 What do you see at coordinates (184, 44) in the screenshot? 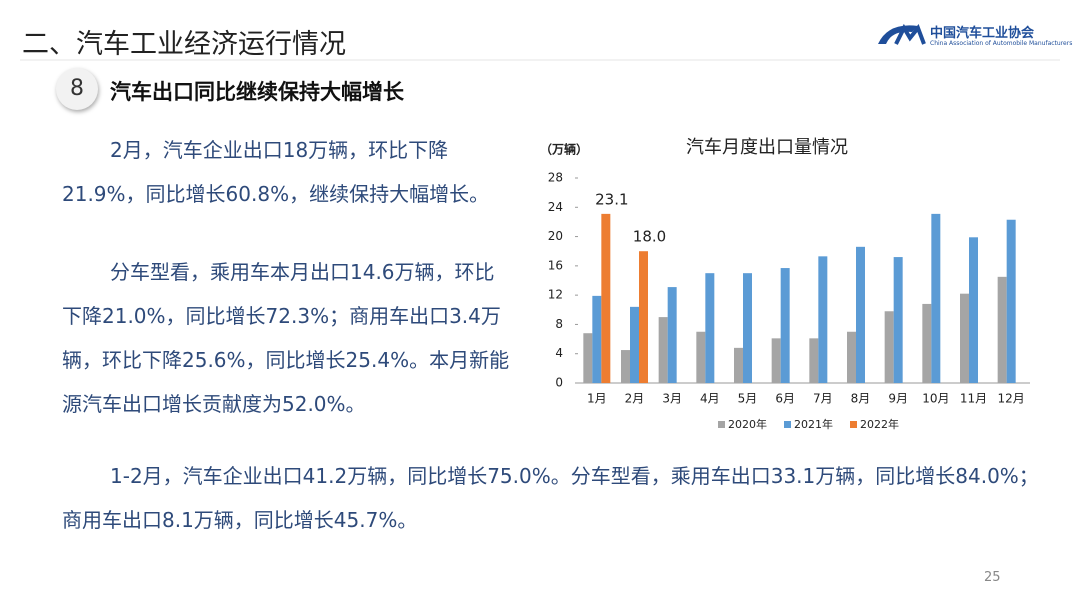
I see `slide-title: 二、汽车工业经济运行情况` at bounding box center [184, 44].